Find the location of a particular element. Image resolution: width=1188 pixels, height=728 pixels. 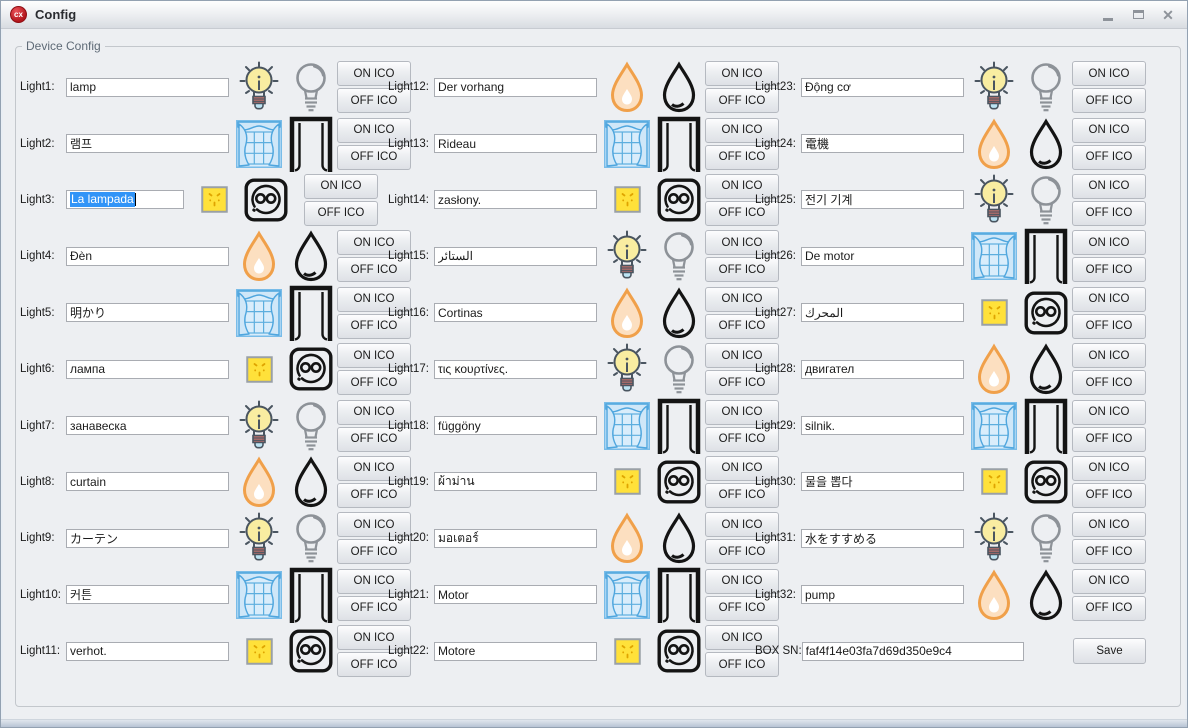

minimize-icon is located at coordinates (1108, 15).